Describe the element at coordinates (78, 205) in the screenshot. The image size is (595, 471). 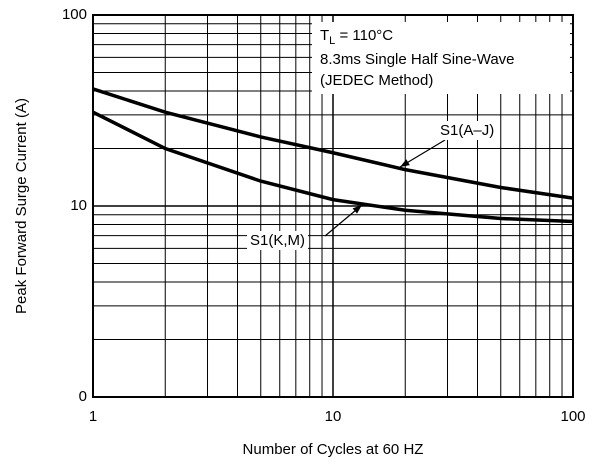
I see `y-tick-label: 10` at that location.